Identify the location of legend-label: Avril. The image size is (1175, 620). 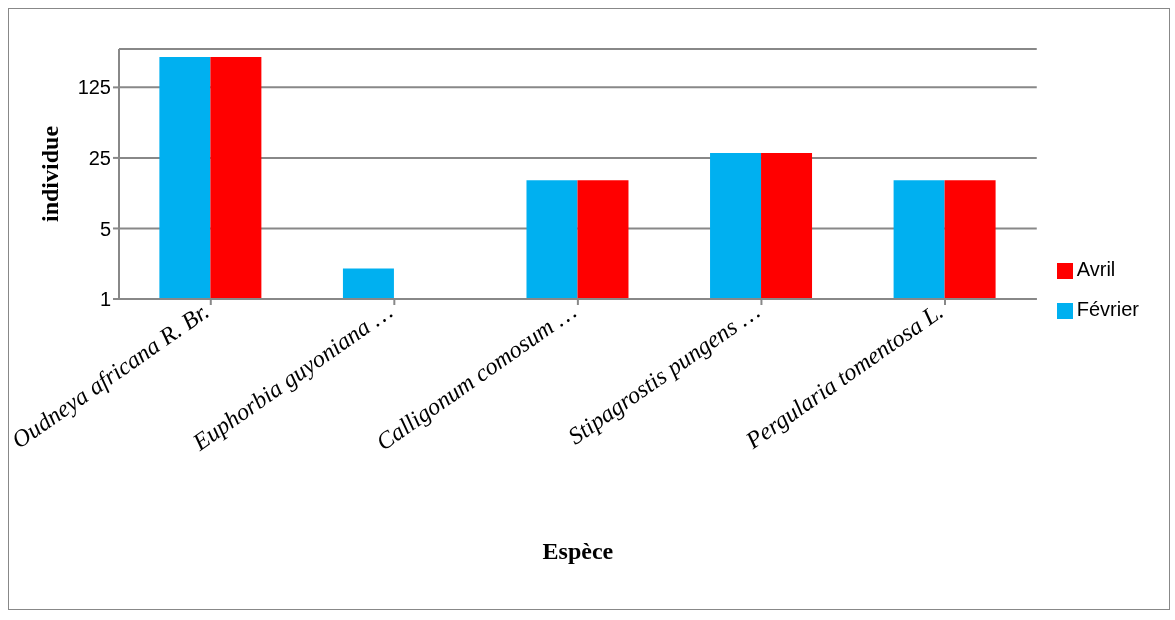
(1096, 269).